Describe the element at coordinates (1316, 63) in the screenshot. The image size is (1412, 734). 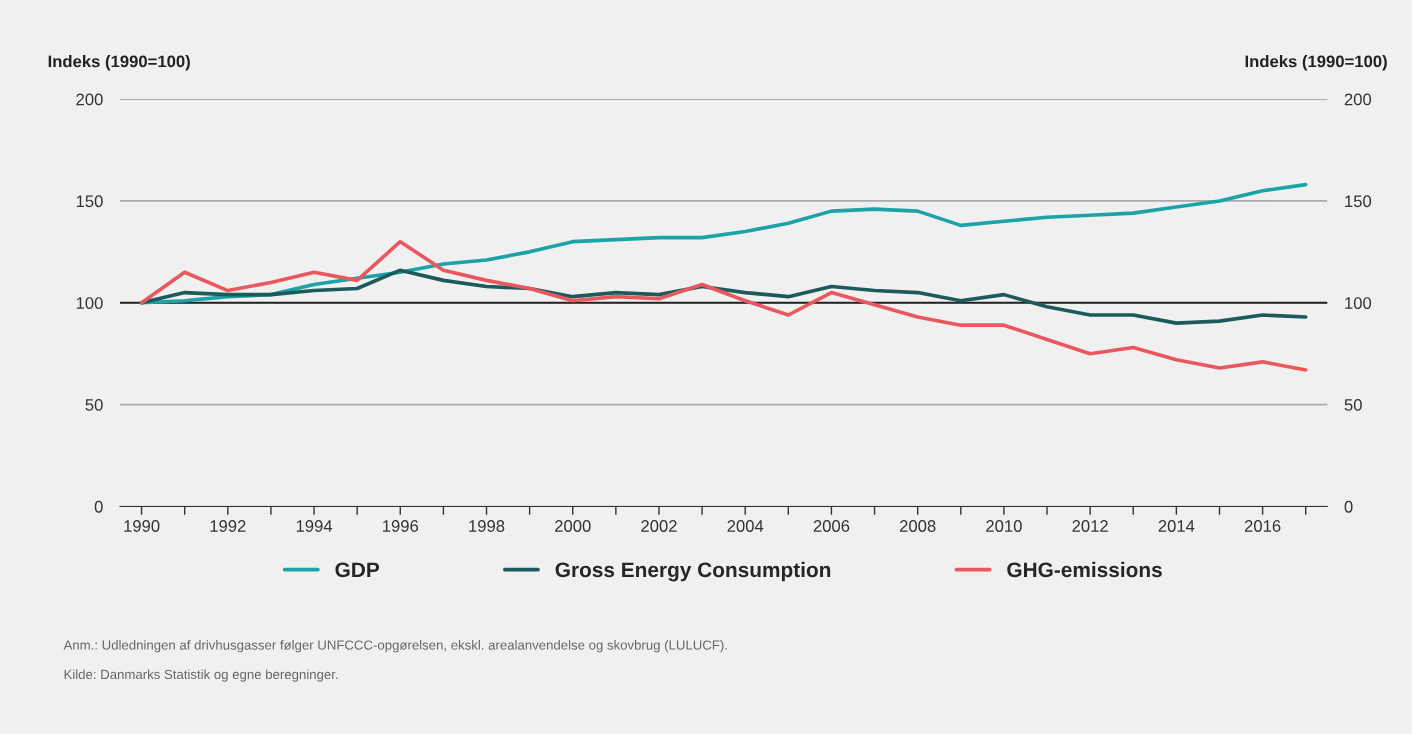
I see `y2-axis-title: Indeks (1990=100)` at that location.